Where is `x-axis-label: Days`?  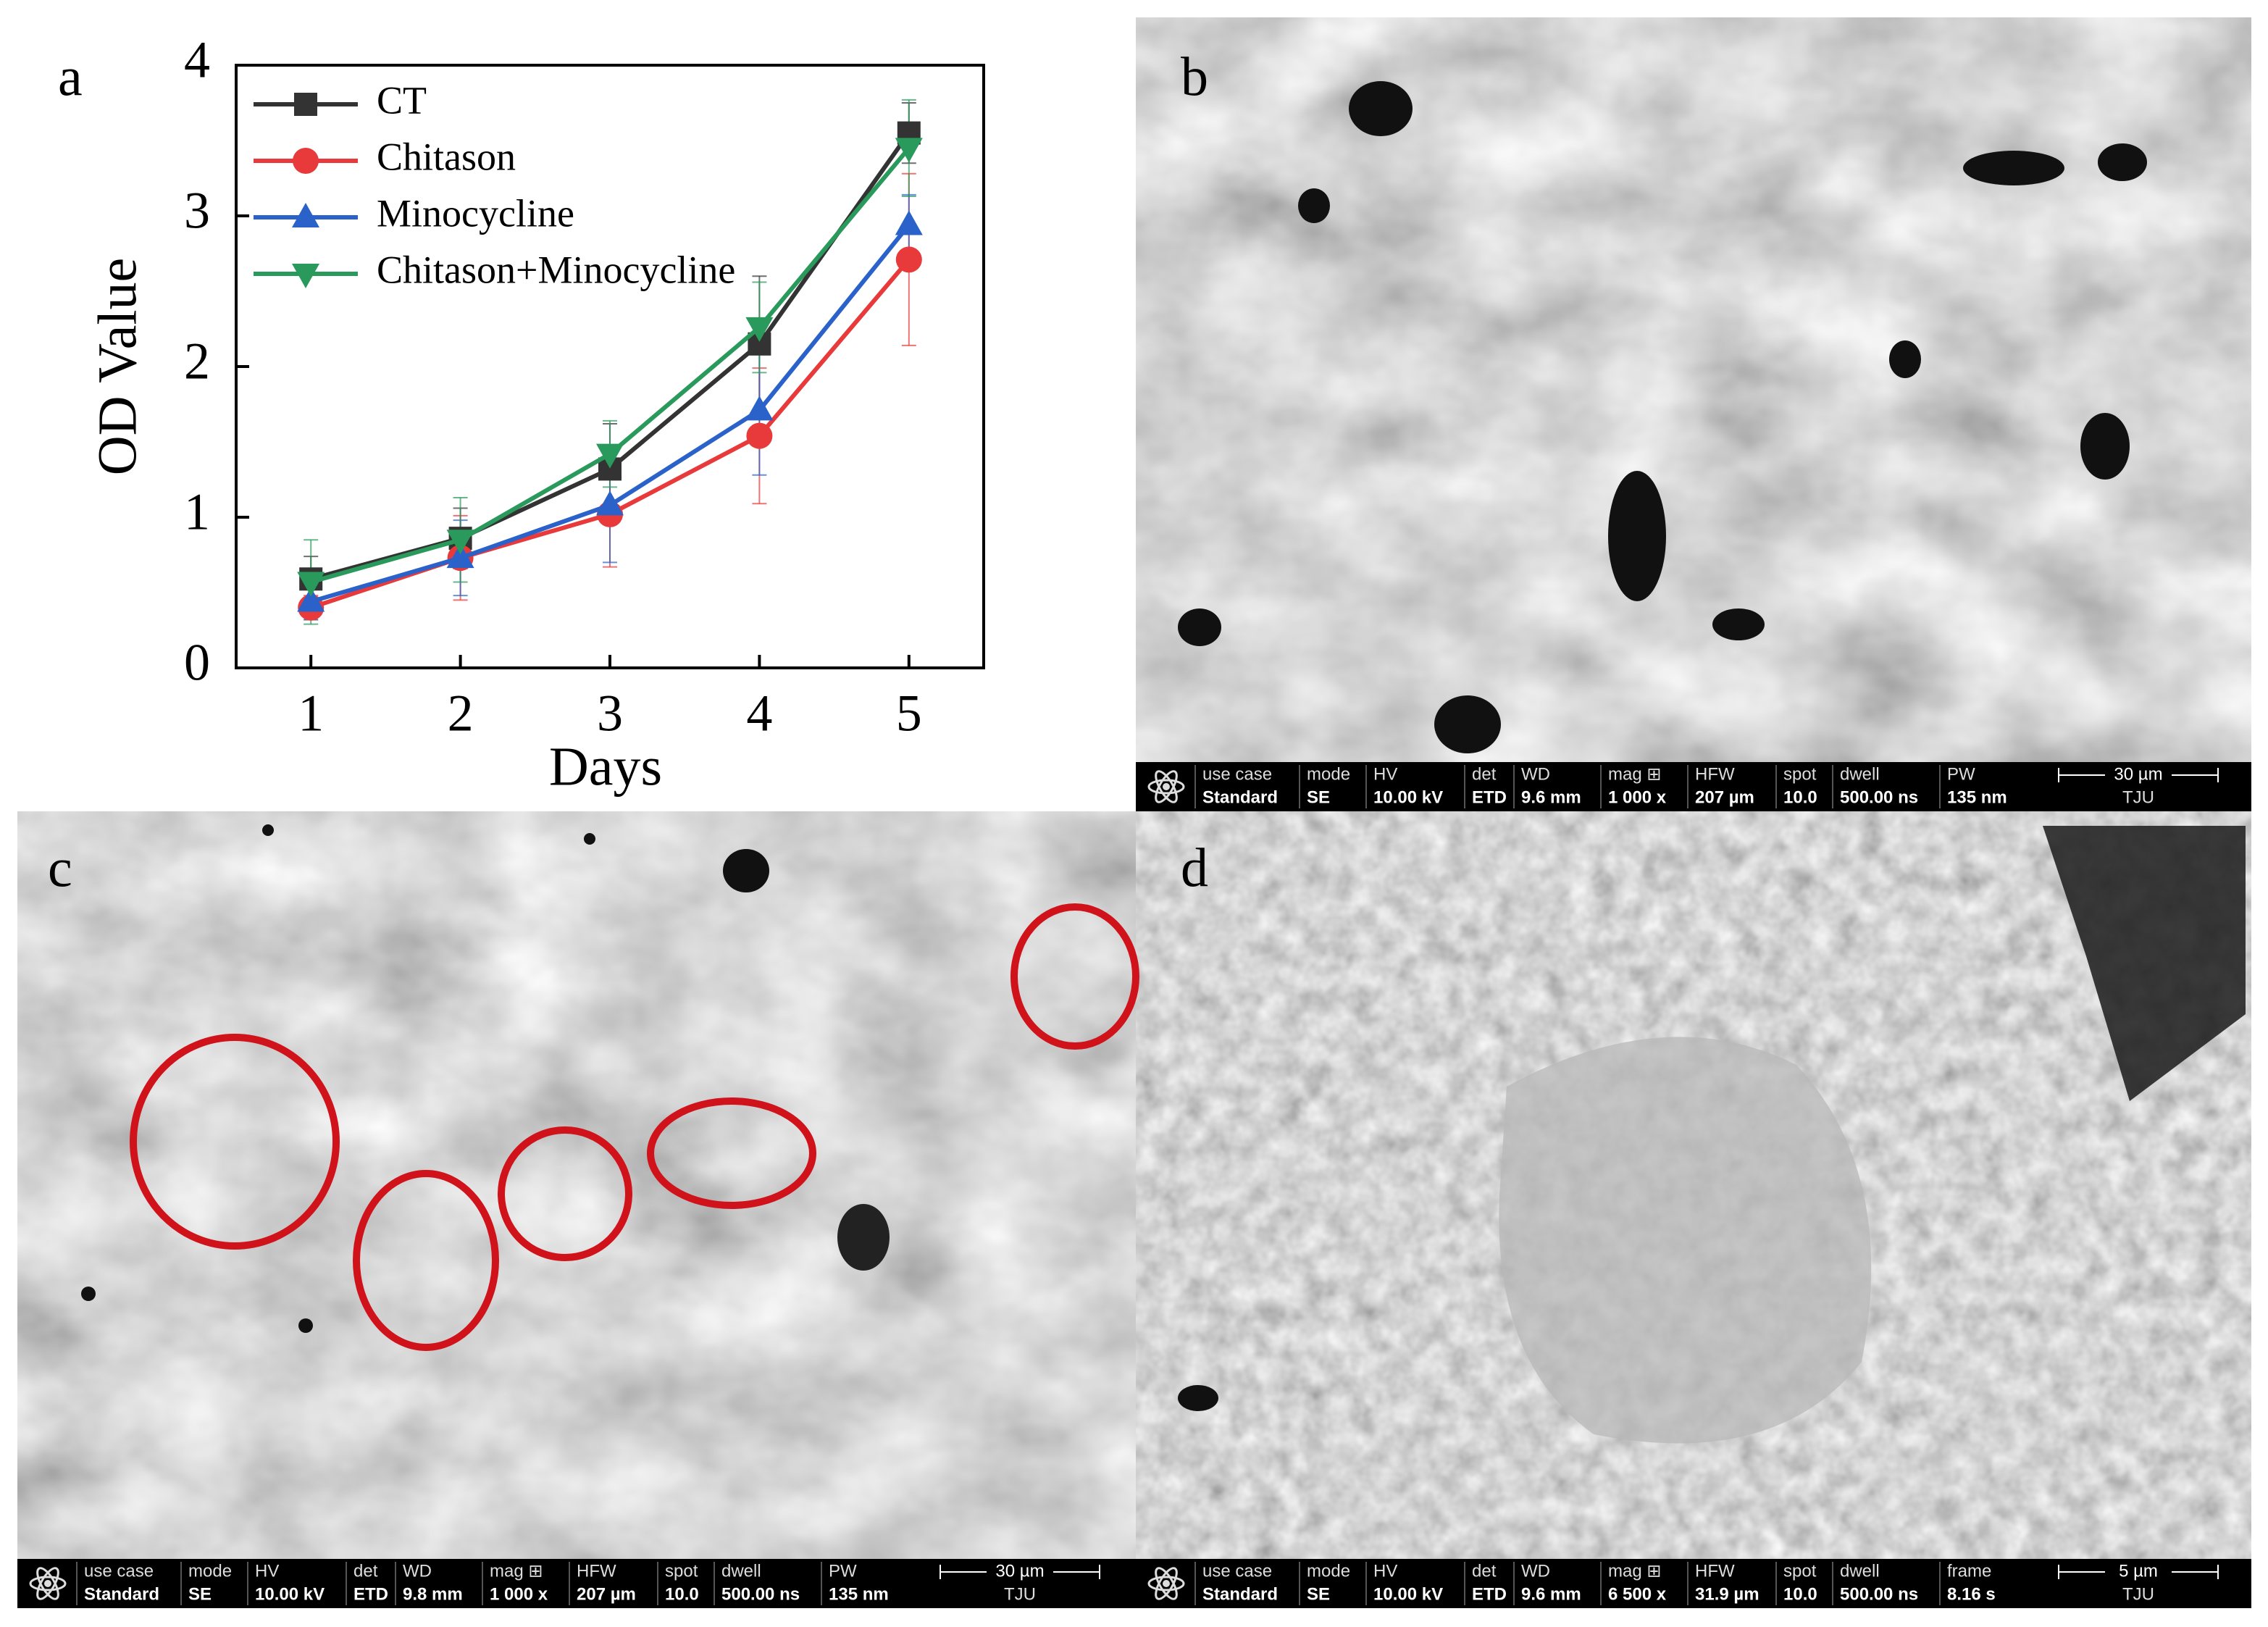 x-axis-label: Days is located at coordinates (606, 767).